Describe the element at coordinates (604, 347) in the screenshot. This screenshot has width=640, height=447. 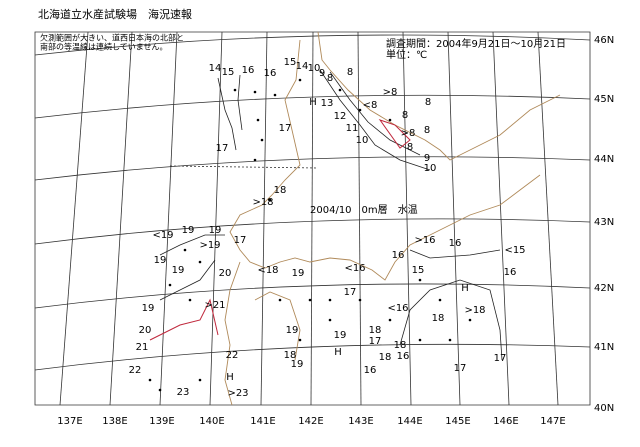
I see `lat-label: 41N` at that location.